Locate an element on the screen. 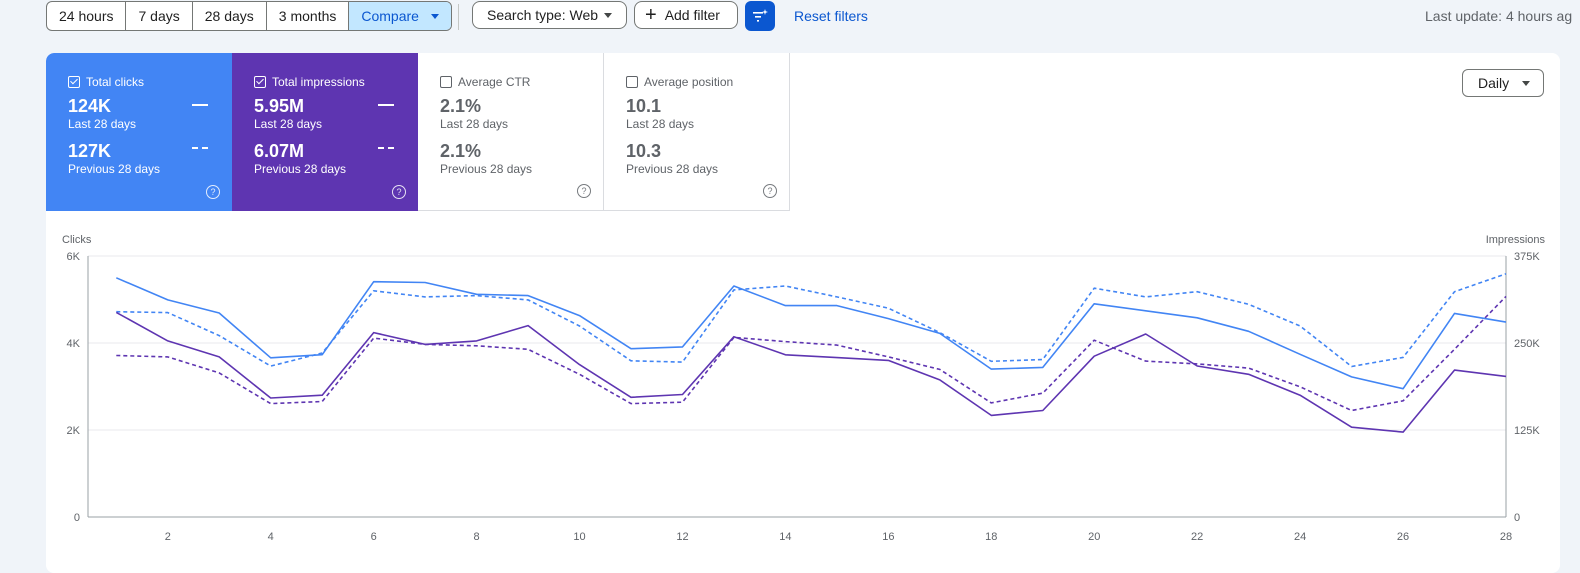 The width and height of the screenshot is (1580, 573). metric-previous-value: 6.07M is located at coordinates (279, 151).